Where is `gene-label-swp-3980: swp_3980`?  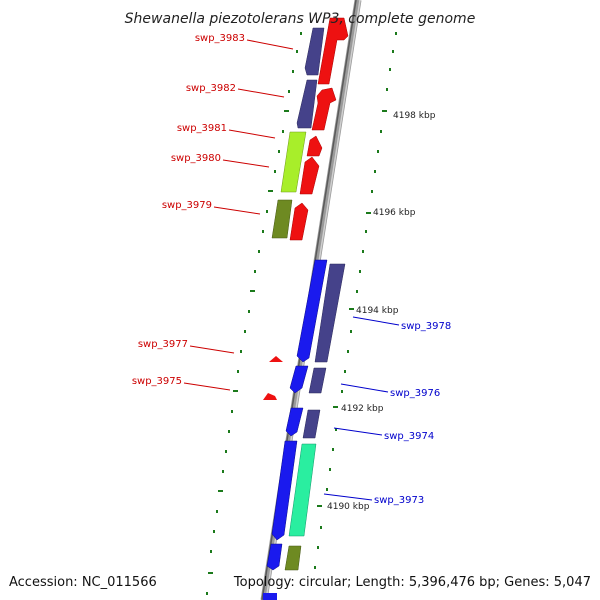
gene-label-swp-3980: swp_3980 is located at coordinates (196, 158).